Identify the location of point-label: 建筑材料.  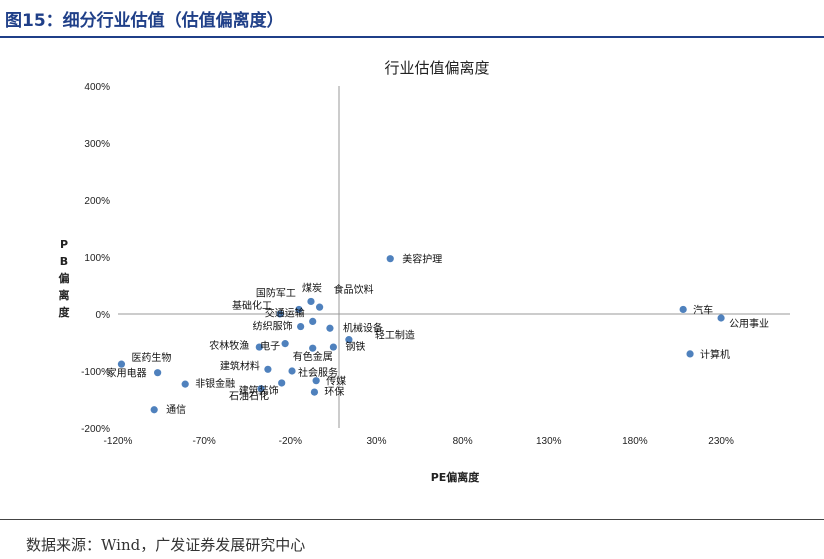
(240, 365).